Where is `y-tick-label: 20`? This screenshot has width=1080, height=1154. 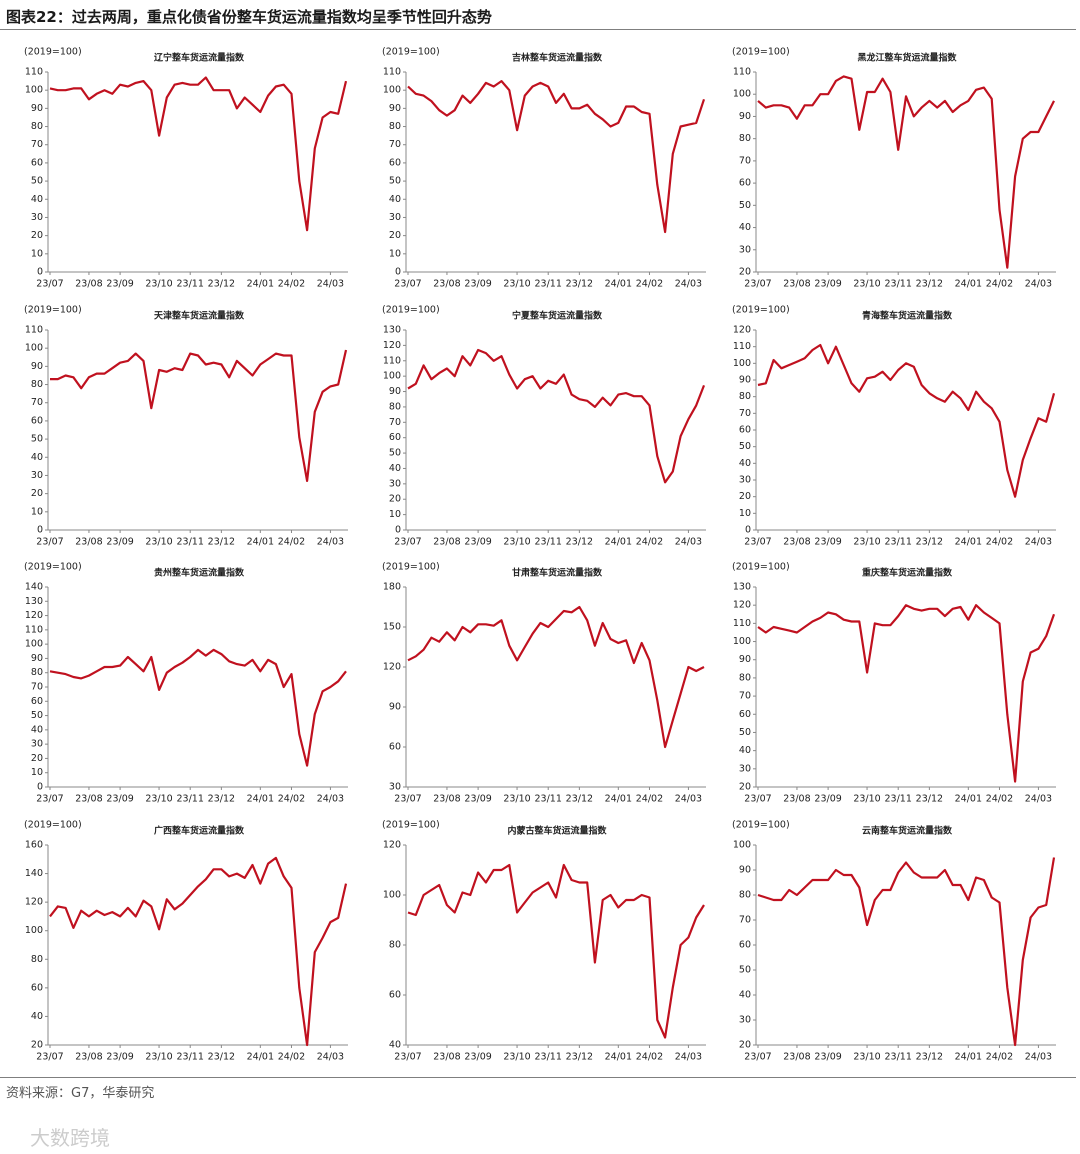 y-tick-label: 20 is located at coordinates (395, 499).